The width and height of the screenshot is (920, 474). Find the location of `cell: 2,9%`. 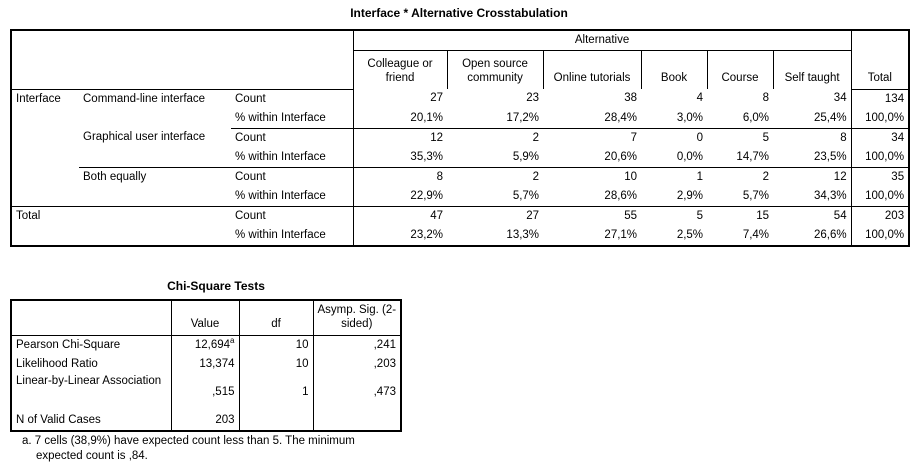

cell: 2,9% is located at coordinates (674, 196).